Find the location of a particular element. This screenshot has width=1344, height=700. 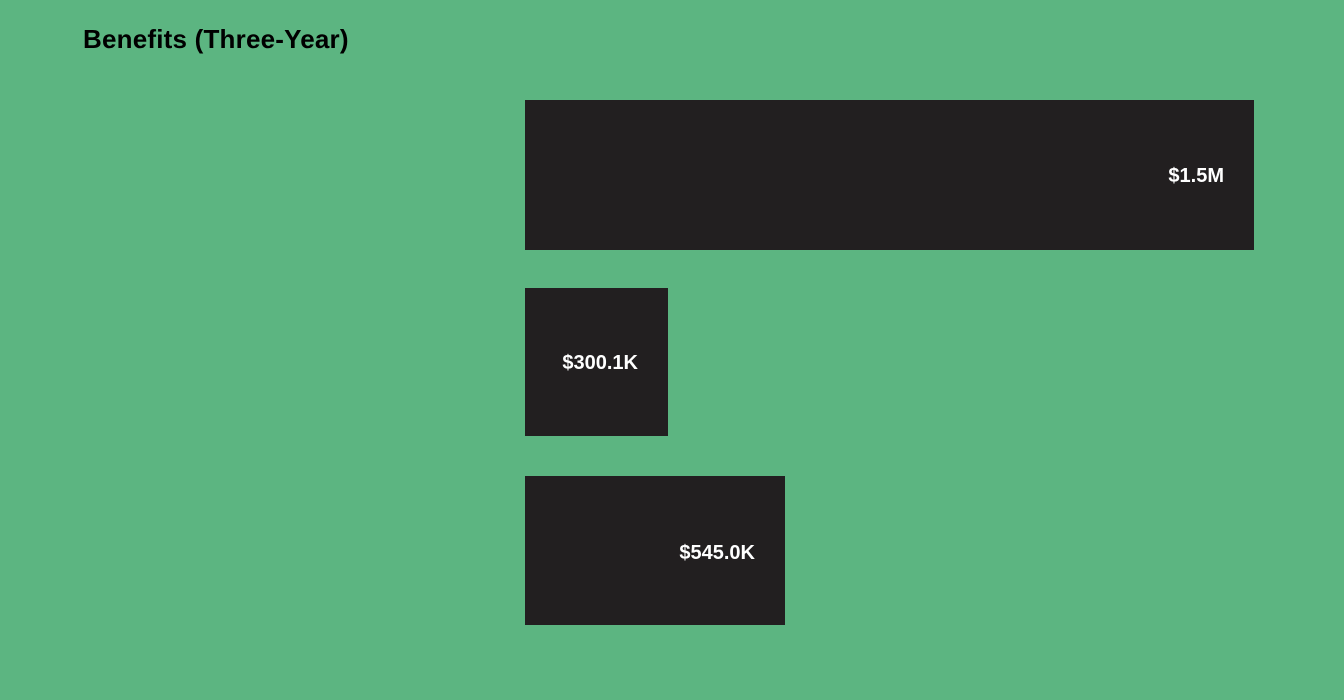

chart-title: Benefits (Three-Year) is located at coordinates (216, 39).